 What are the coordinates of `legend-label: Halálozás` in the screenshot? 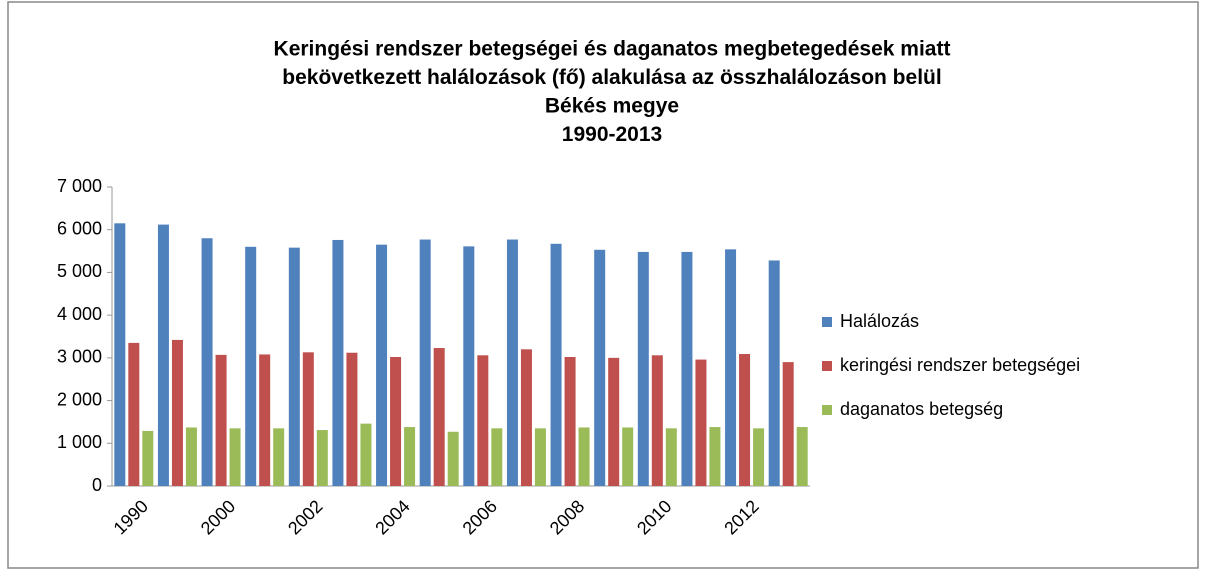 It's located at (879, 321).